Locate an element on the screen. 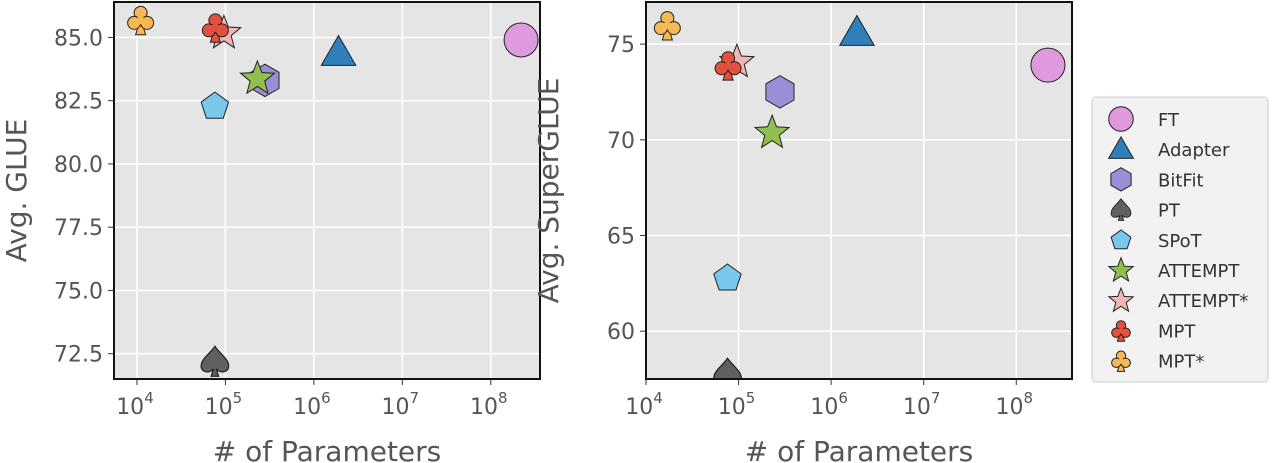 This screenshot has width=1272, height=463. legend-marker-spot is located at coordinates (1121, 239).